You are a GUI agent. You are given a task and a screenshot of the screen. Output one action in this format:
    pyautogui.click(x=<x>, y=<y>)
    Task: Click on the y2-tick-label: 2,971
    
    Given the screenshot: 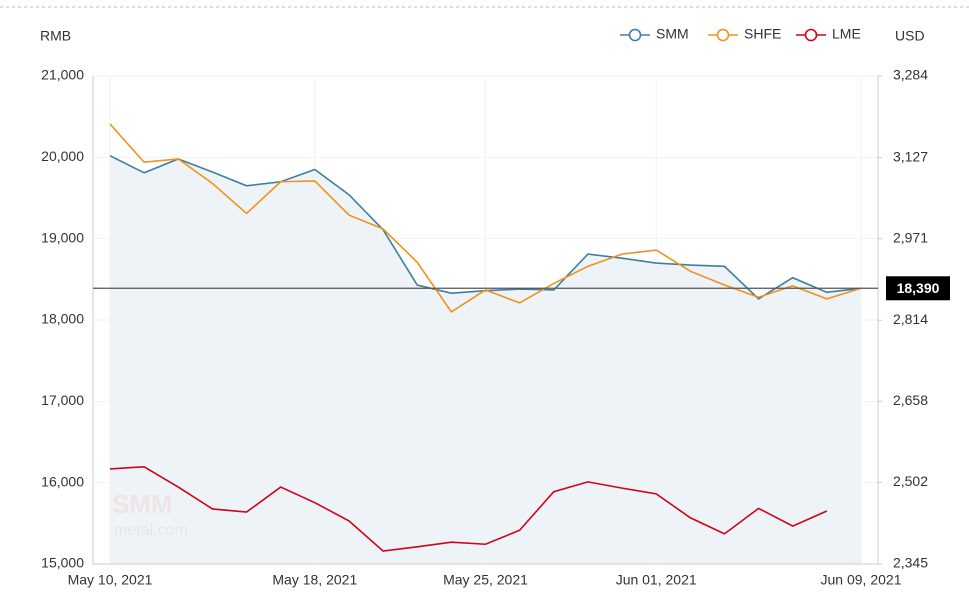 What is the action you would take?
    pyautogui.click(x=910, y=237)
    